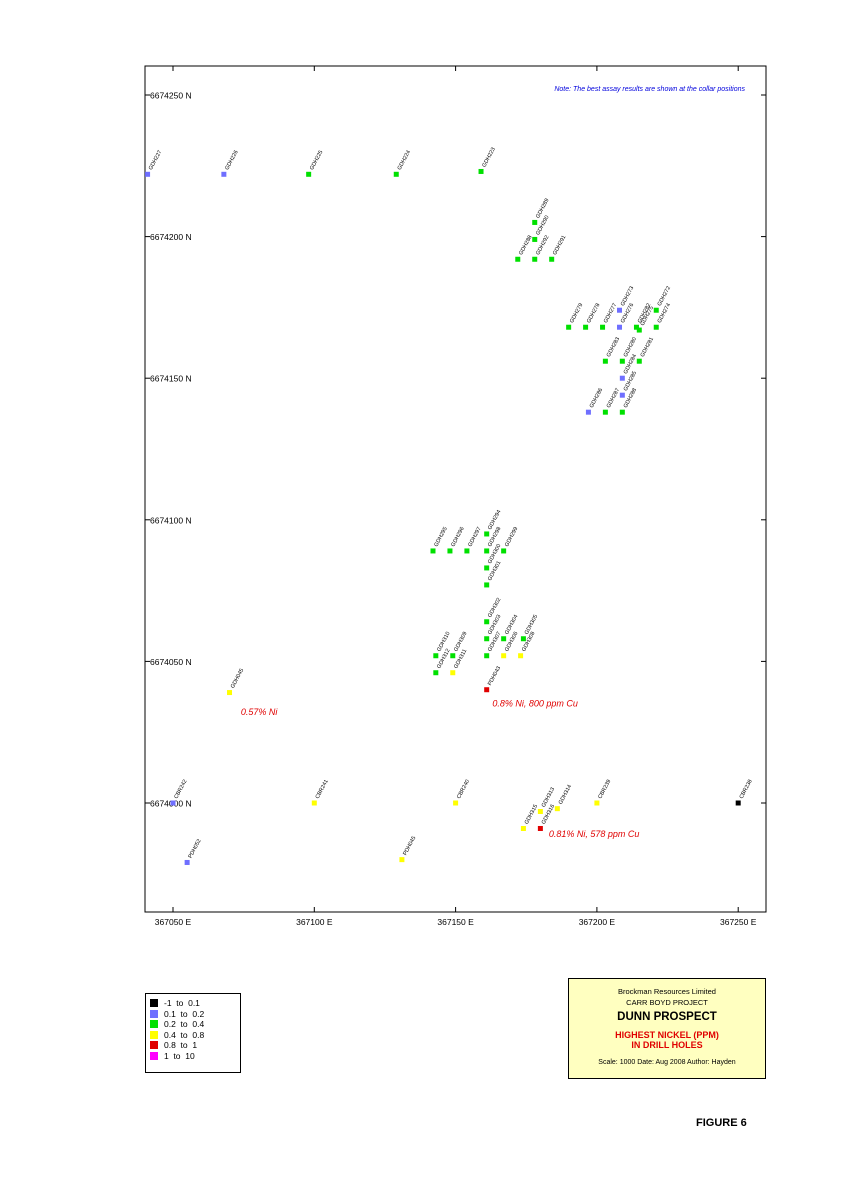 This screenshot has width=842, height=1191. Describe the element at coordinates (510, 645) in the screenshot. I see `drill-collar: GDH306` at that location.